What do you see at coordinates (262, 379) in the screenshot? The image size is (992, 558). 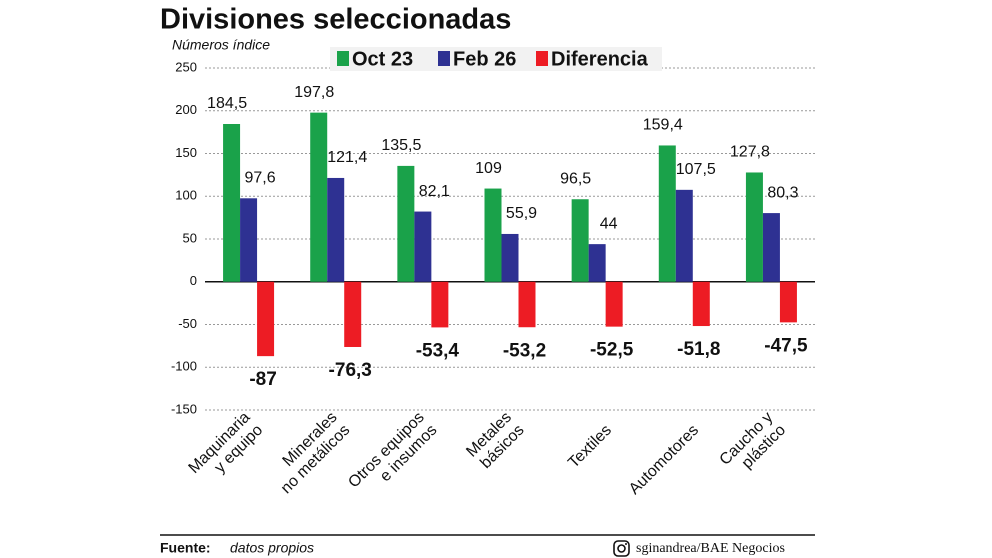 I see `value-label: -87` at bounding box center [262, 379].